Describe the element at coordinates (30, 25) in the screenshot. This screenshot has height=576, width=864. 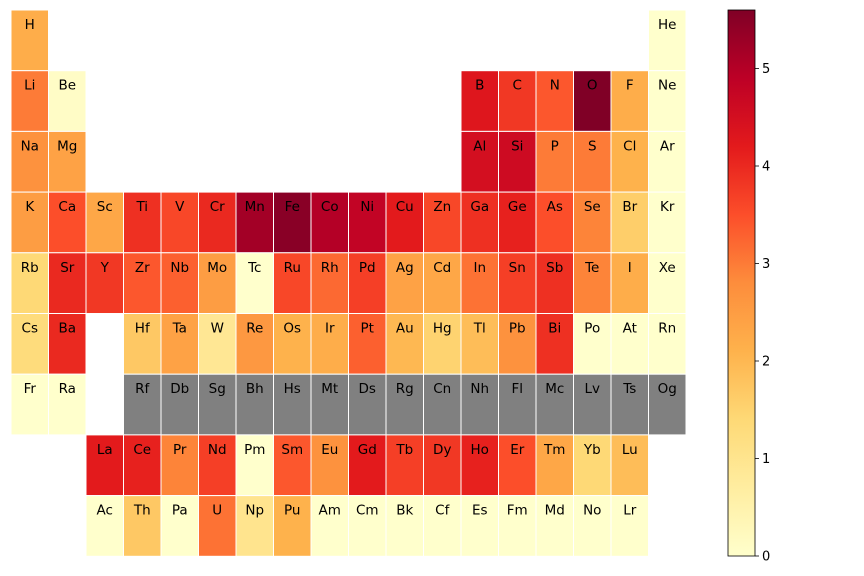
I see `element-symbol: H` at that location.